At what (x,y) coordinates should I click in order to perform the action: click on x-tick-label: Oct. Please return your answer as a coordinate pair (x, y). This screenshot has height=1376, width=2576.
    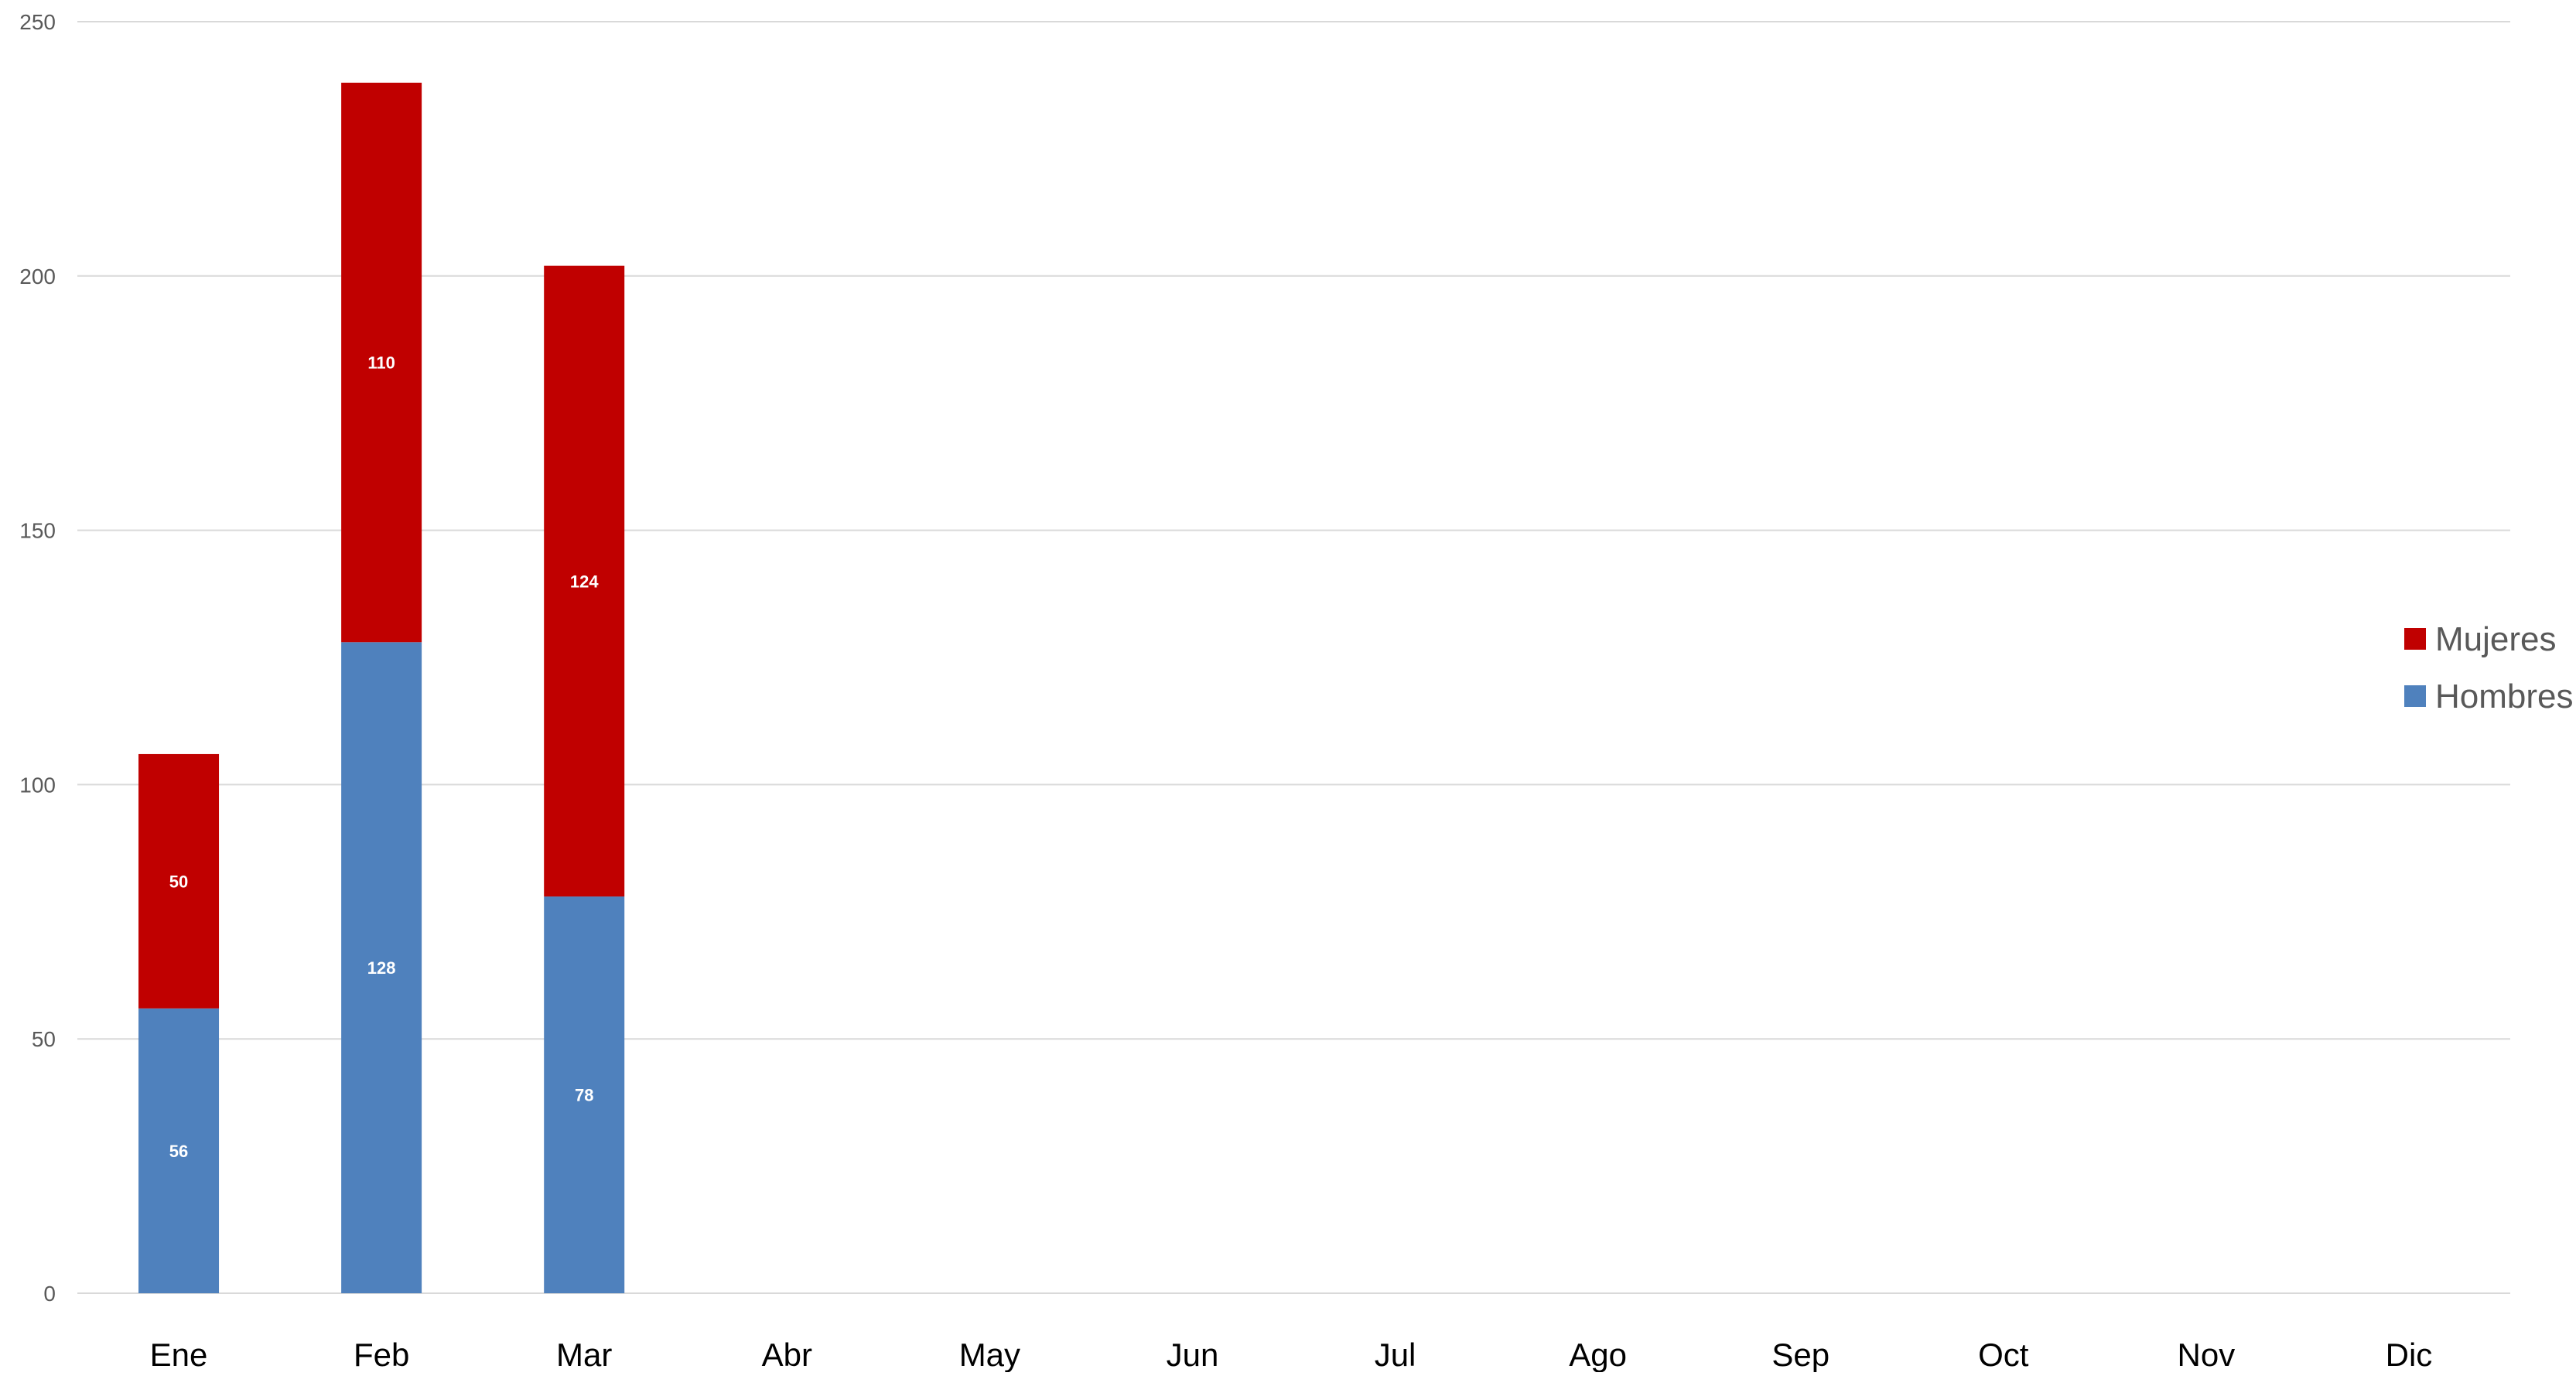
    Looking at the image, I should click on (2004, 1354).